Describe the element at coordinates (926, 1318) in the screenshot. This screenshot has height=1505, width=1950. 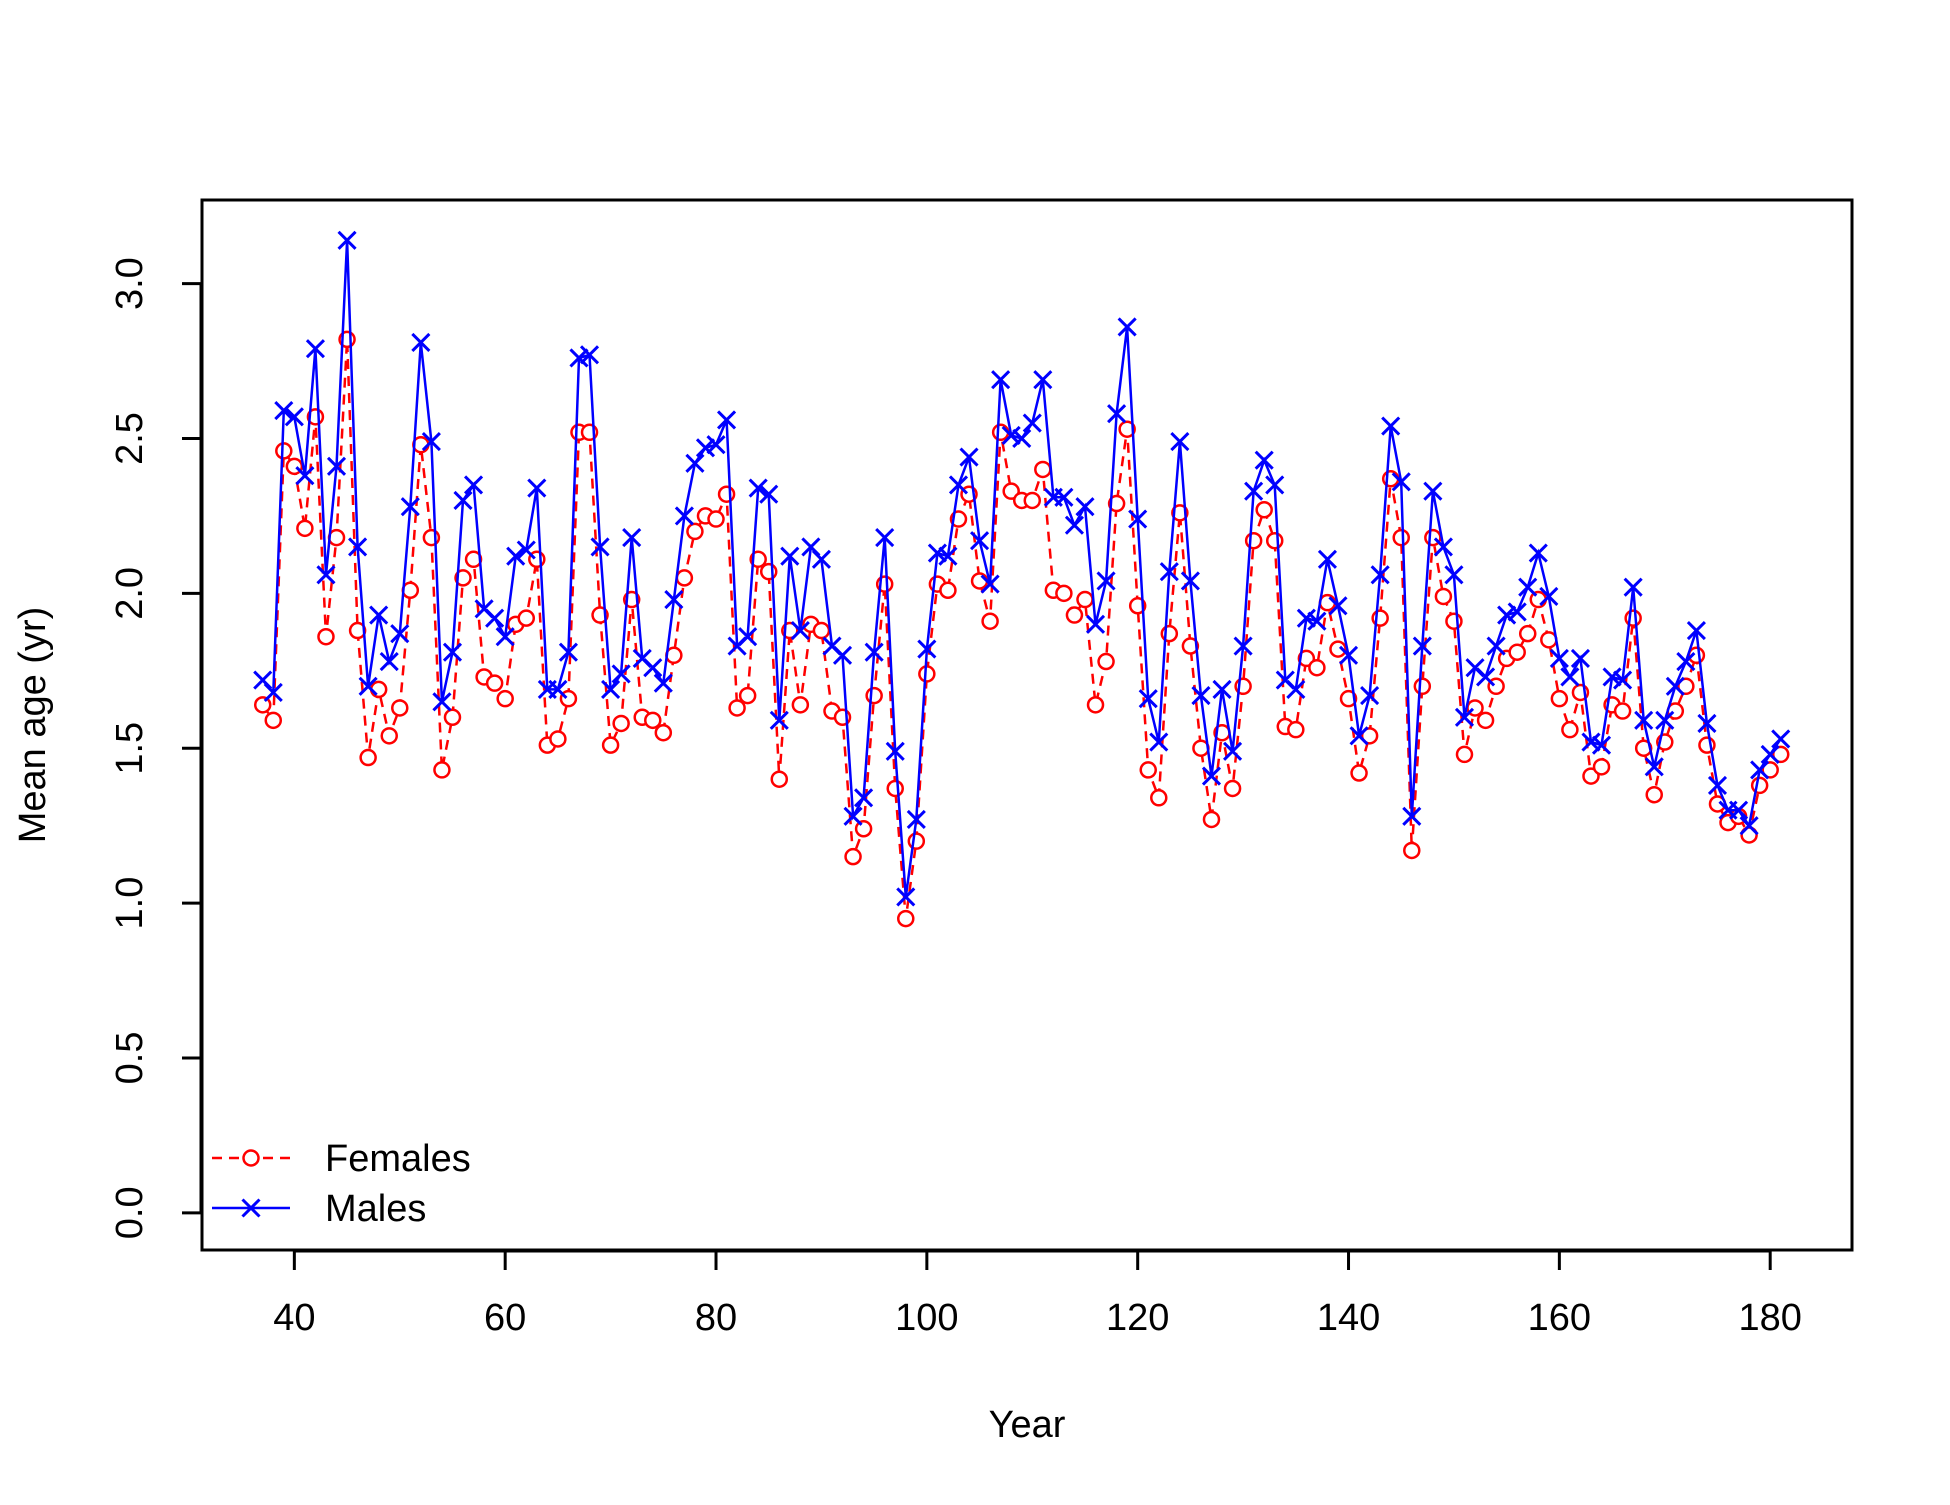
I see `x-tick-label: 100` at that location.